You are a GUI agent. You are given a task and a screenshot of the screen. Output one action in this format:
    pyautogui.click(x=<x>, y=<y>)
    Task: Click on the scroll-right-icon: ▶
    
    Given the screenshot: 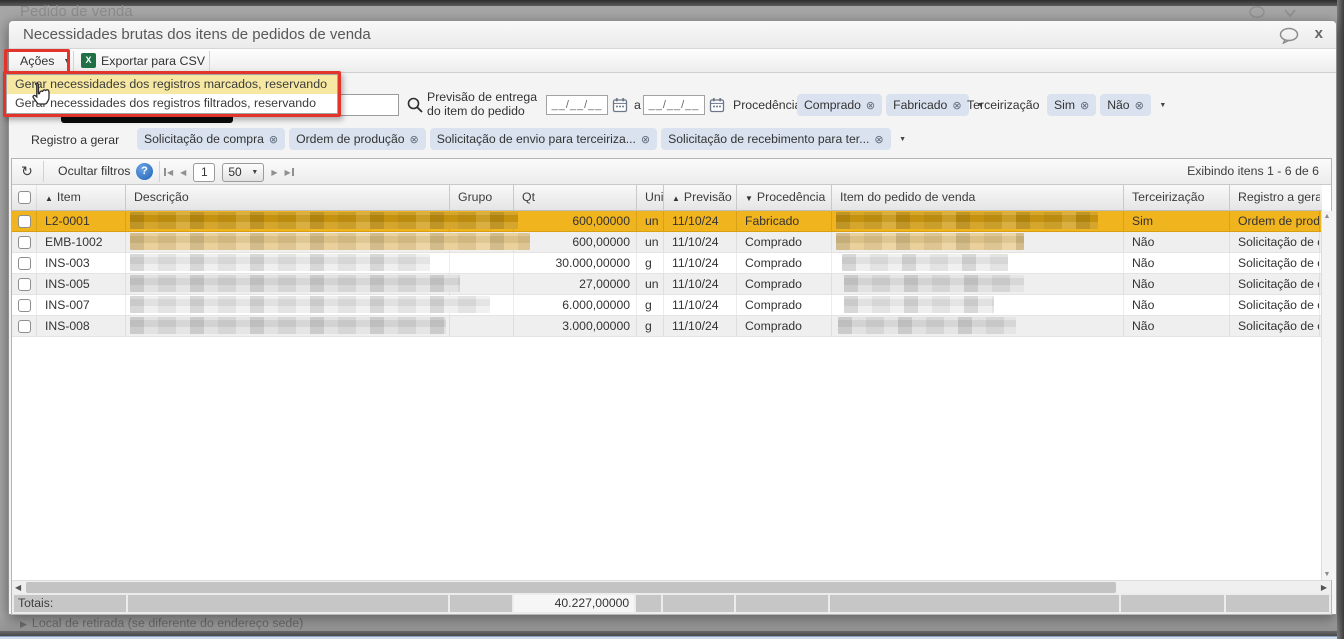 What is the action you would take?
    pyautogui.click(x=1323, y=587)
    